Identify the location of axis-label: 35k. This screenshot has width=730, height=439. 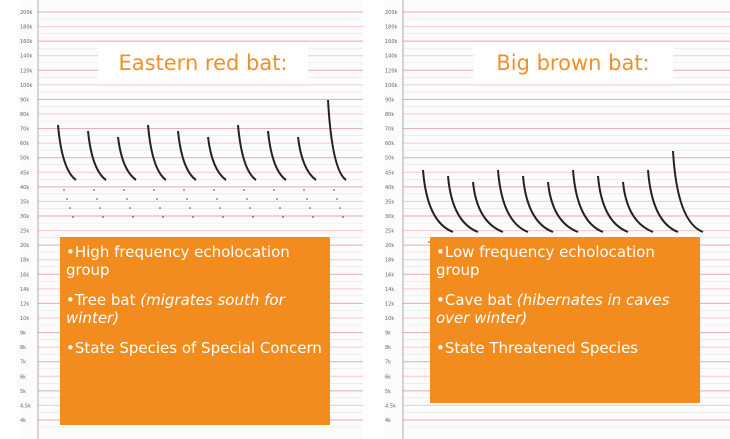
(24, 202).